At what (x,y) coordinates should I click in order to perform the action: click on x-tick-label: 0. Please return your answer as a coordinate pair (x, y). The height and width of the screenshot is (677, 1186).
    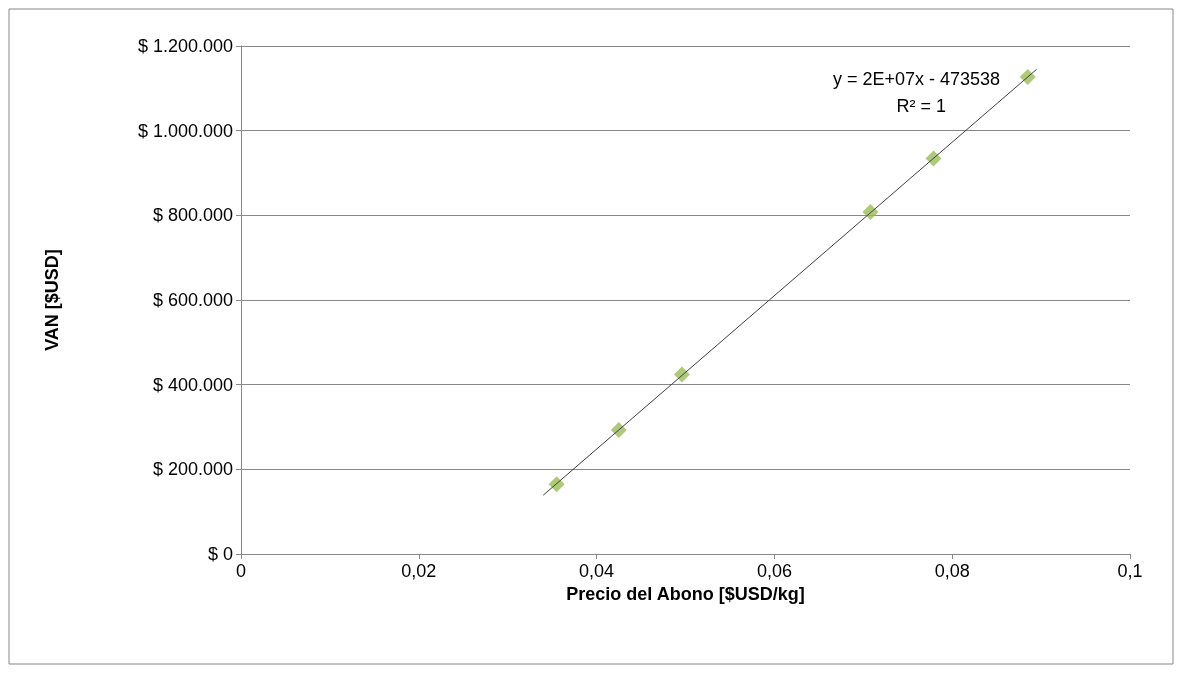
    Looking at the image, I should click on (241, 571).